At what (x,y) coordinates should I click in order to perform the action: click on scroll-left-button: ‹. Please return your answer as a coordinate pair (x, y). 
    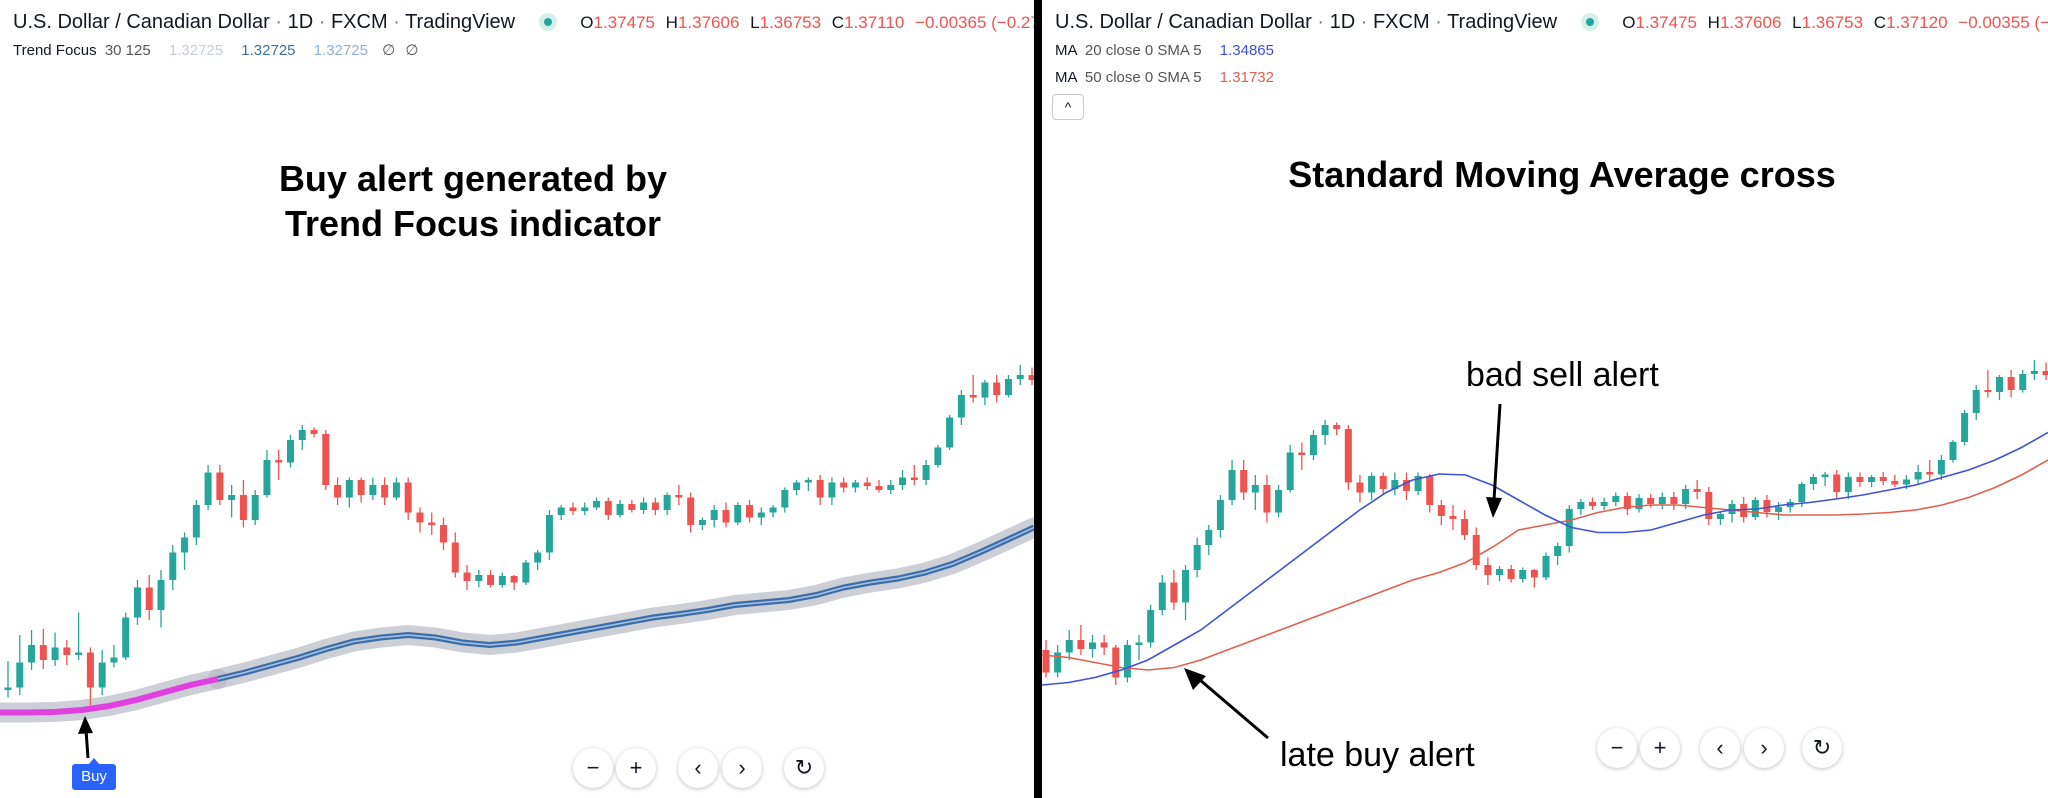
    Looking at the image, I should click on (698, 768).